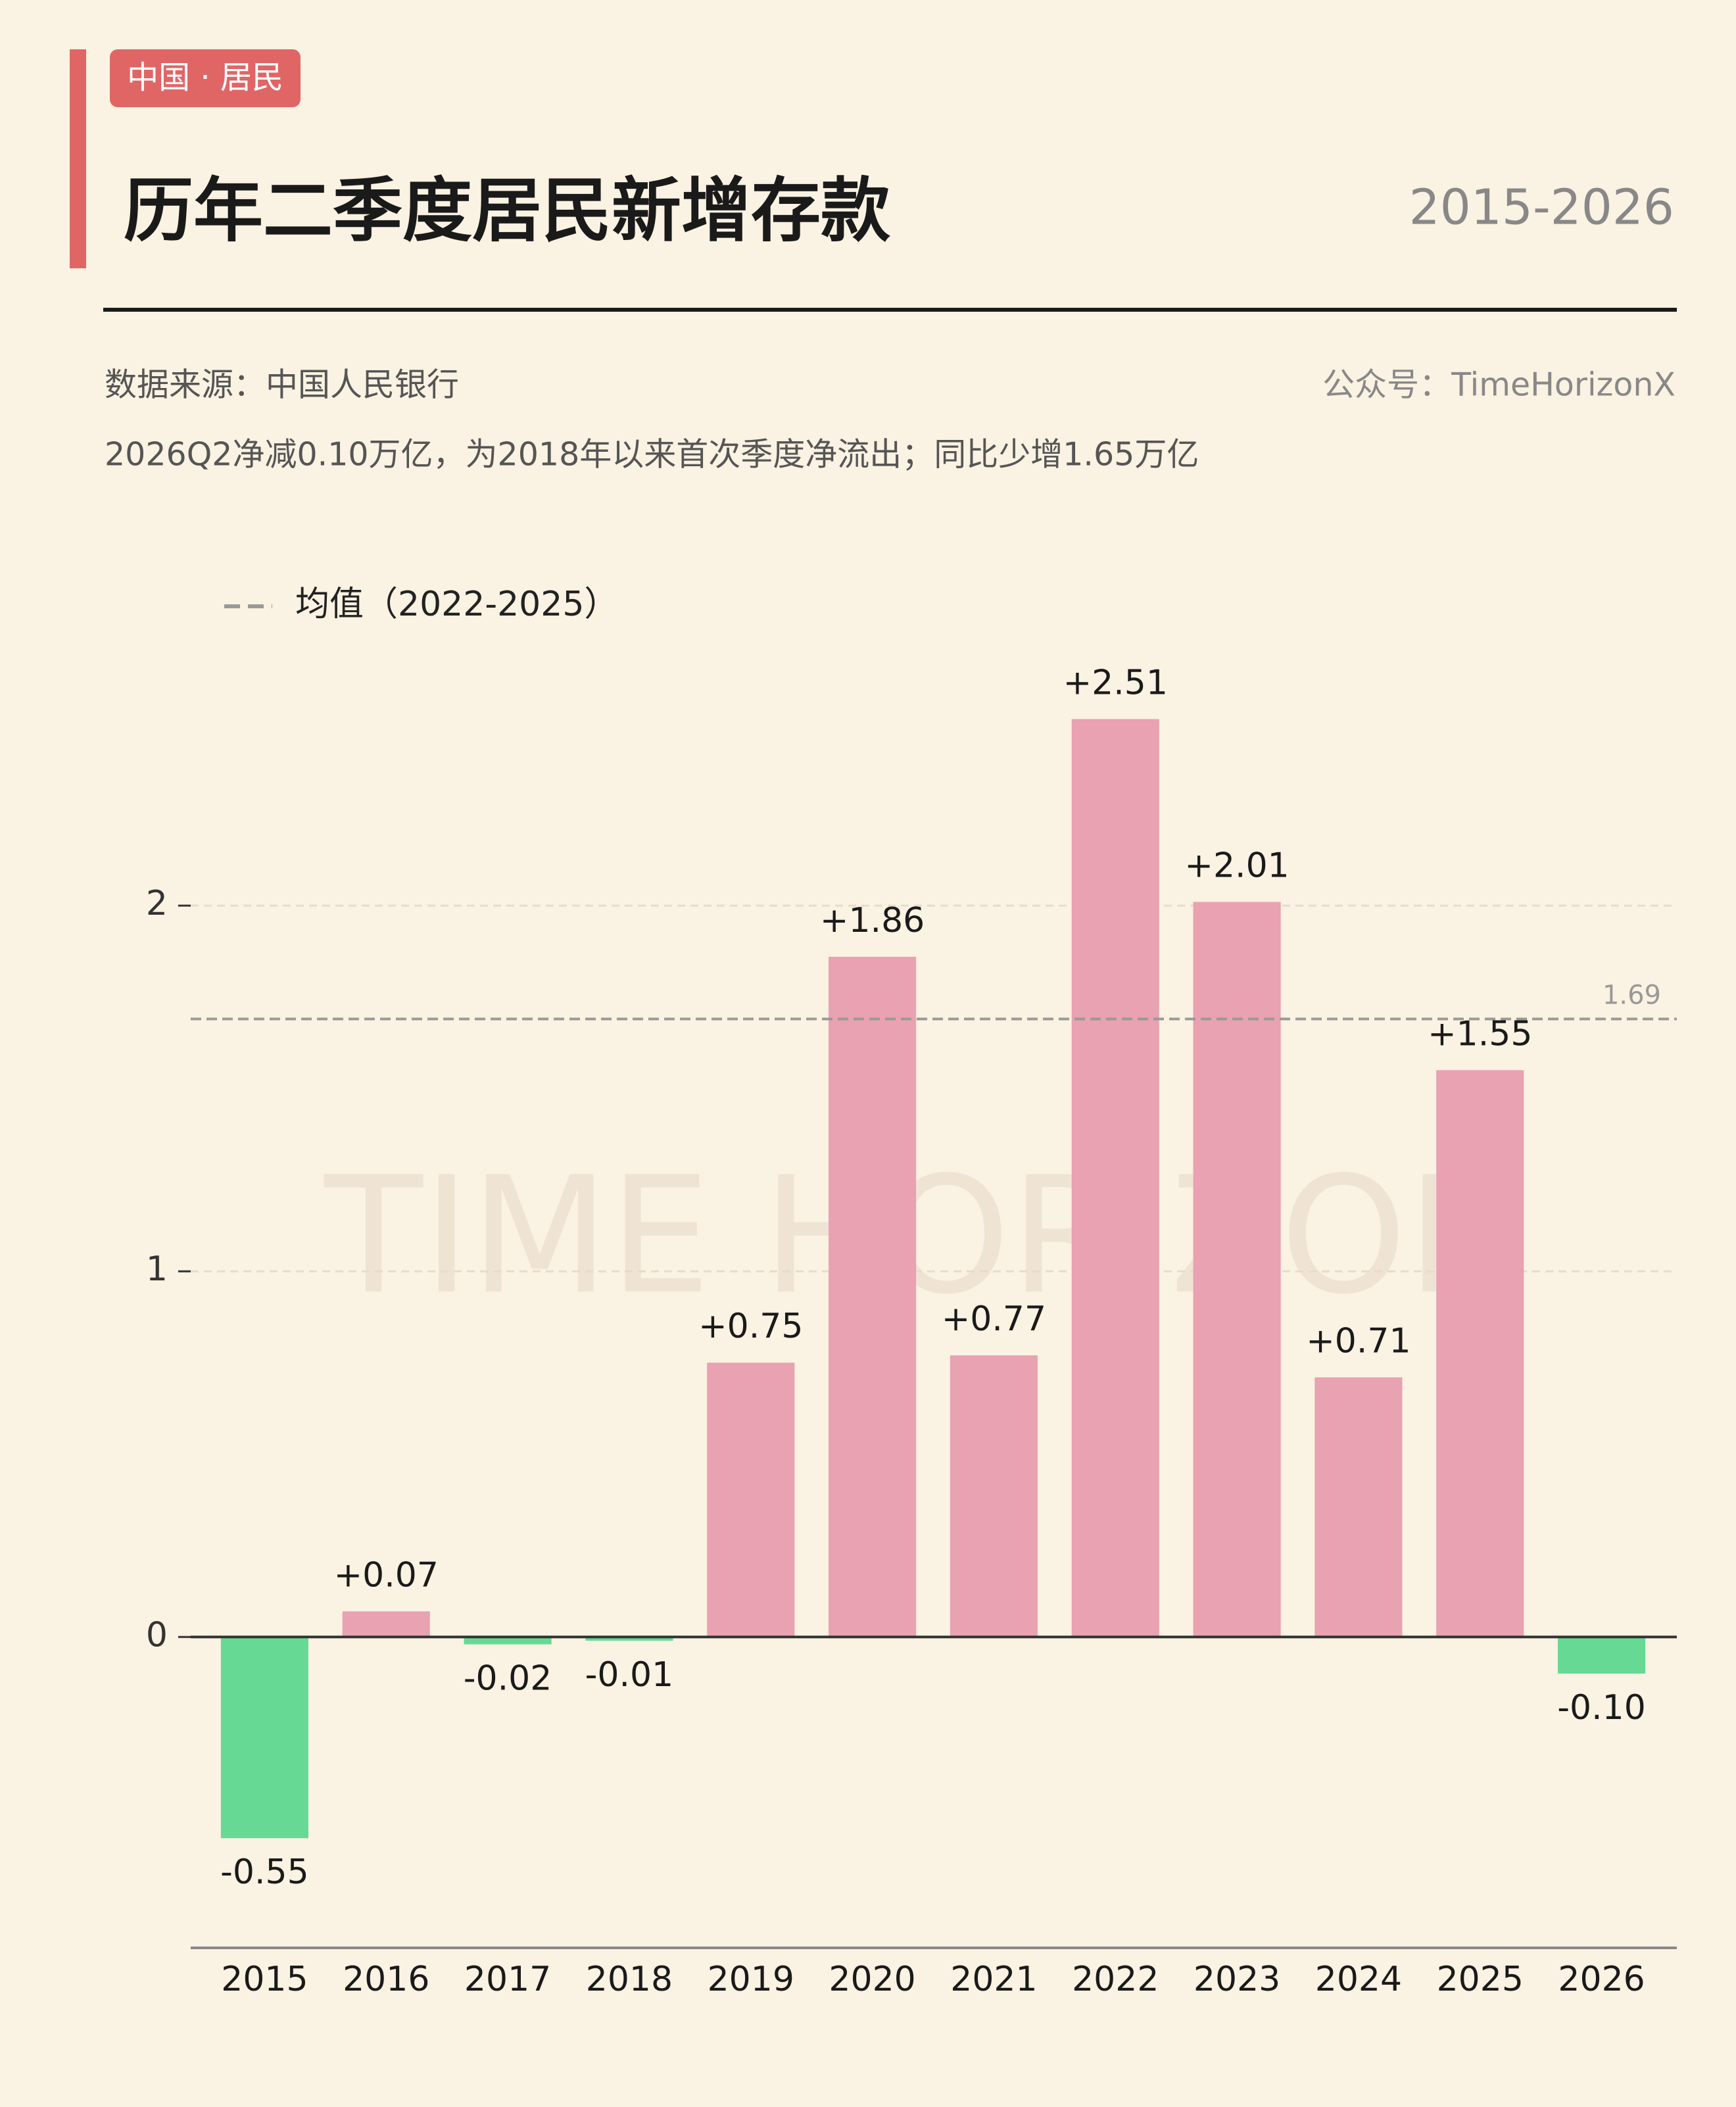 This screenshot has height=2107, width=1736. What do you see at coordinates (457, 604) in the screenshot?
I see `legend-label: 均值（2022-2025）` at bounding box center [457, 604].